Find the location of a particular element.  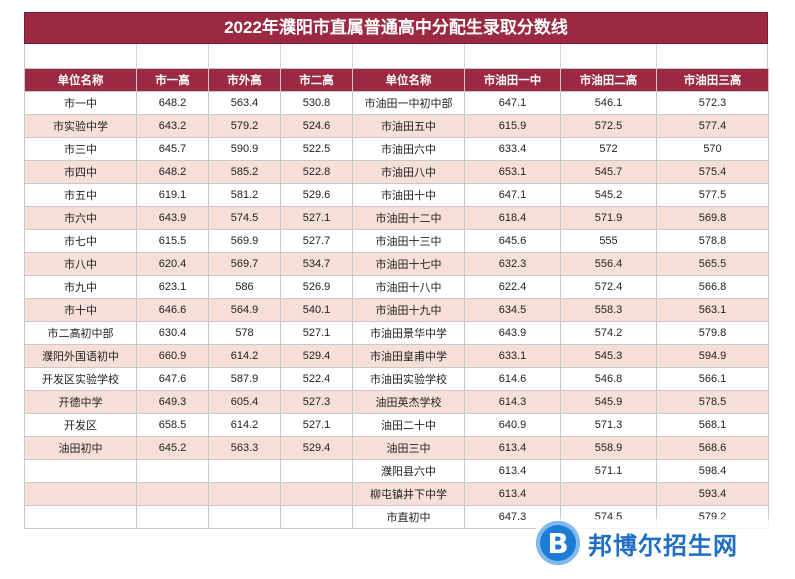

site-logo-icon: B is located at coordinates (558, 543).